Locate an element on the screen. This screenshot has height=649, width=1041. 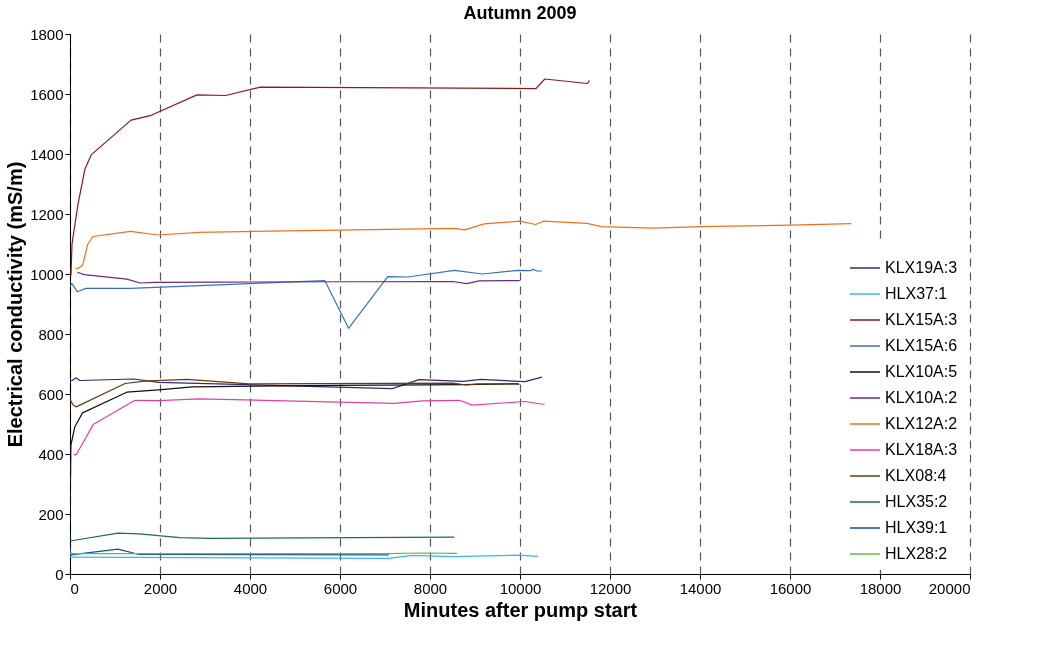
x-tick-label: 8000 is located at coordinates (430, 588).